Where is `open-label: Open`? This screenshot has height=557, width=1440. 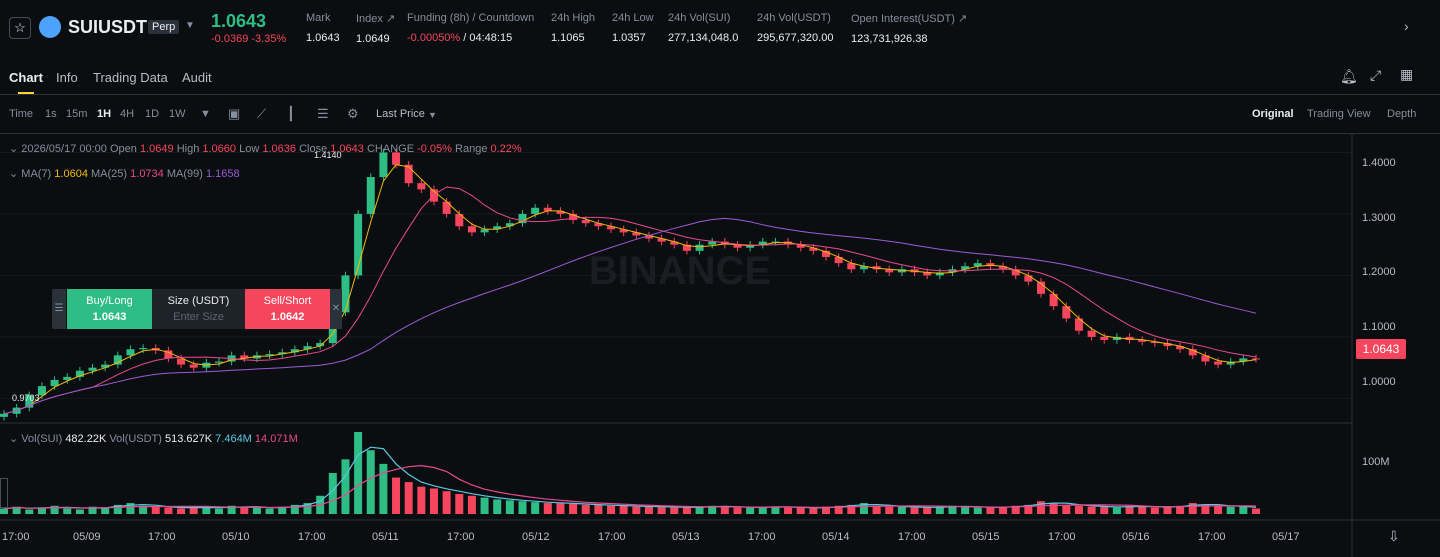
open-label: Open is located at coordinates (123, 149).